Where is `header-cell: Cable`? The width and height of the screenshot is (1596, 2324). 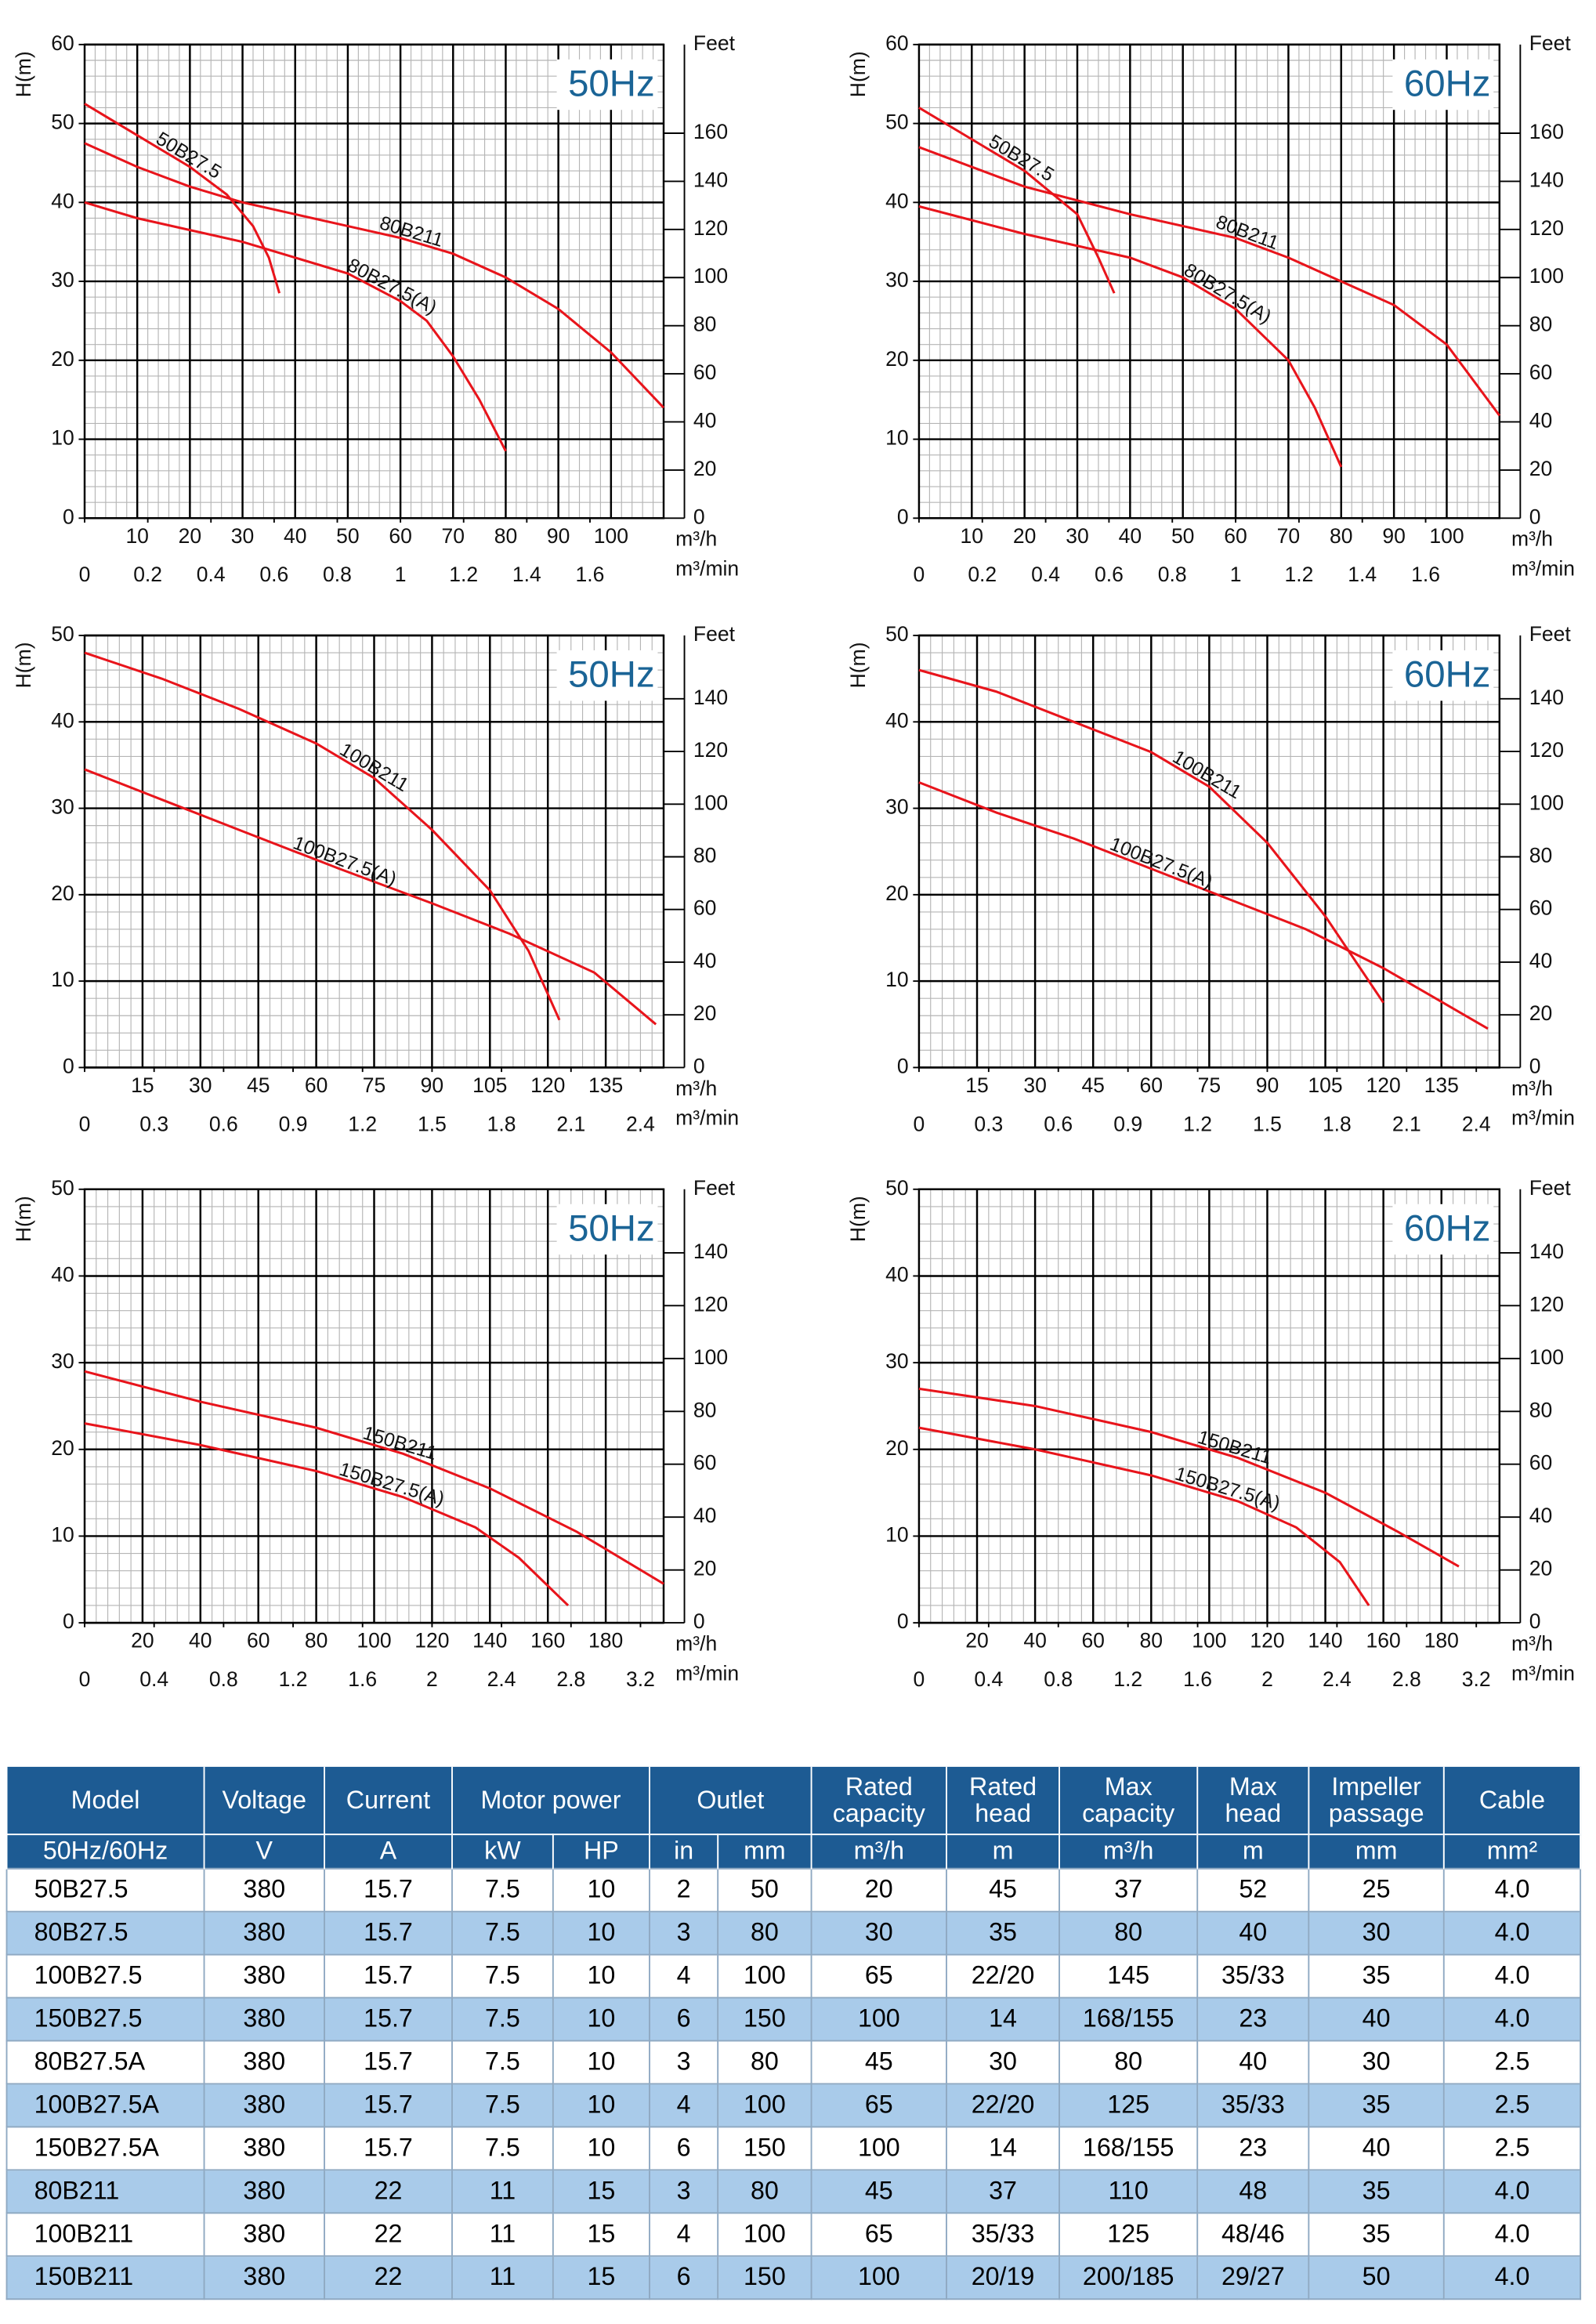
header-cell: Cable is located at coordinates (1512, 1800).